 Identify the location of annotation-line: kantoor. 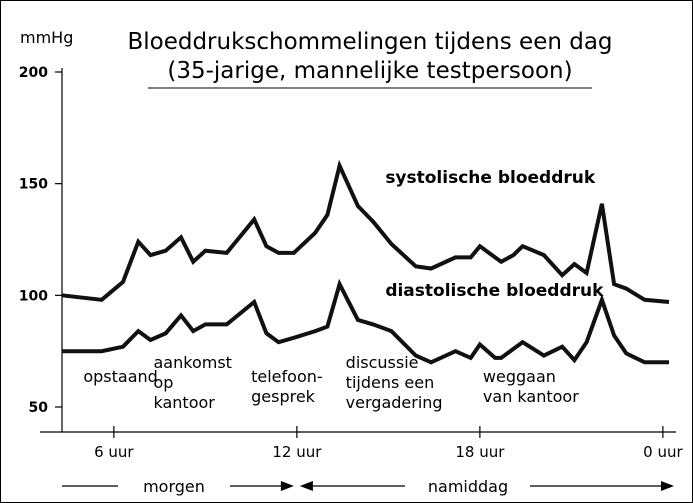
(185, 402).